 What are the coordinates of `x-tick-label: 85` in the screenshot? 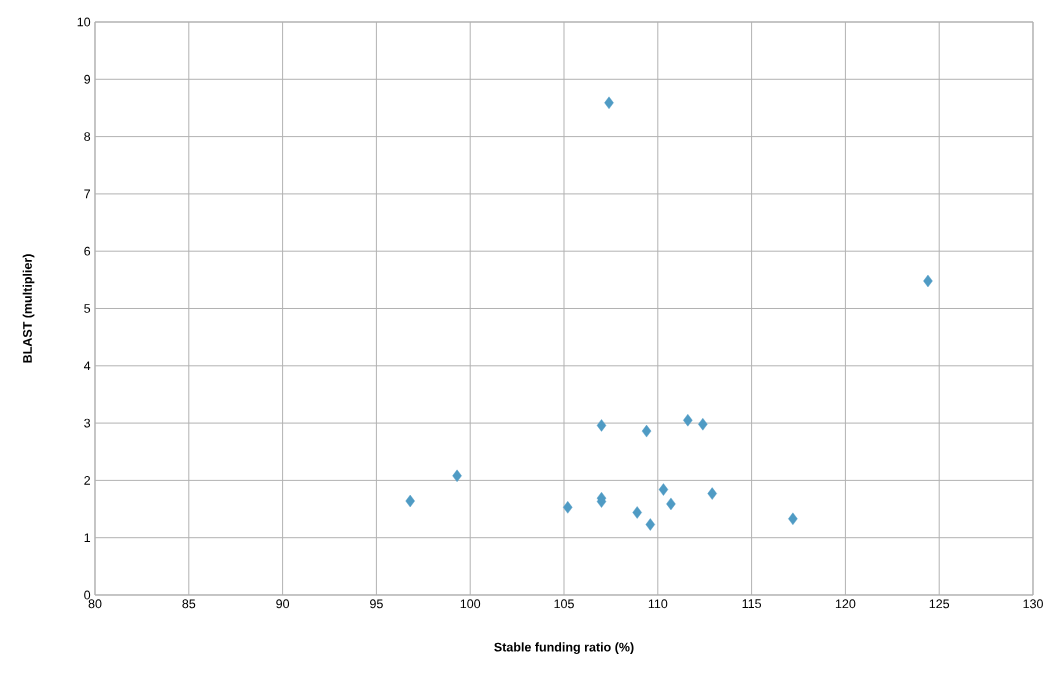 It's located at (189, 604).